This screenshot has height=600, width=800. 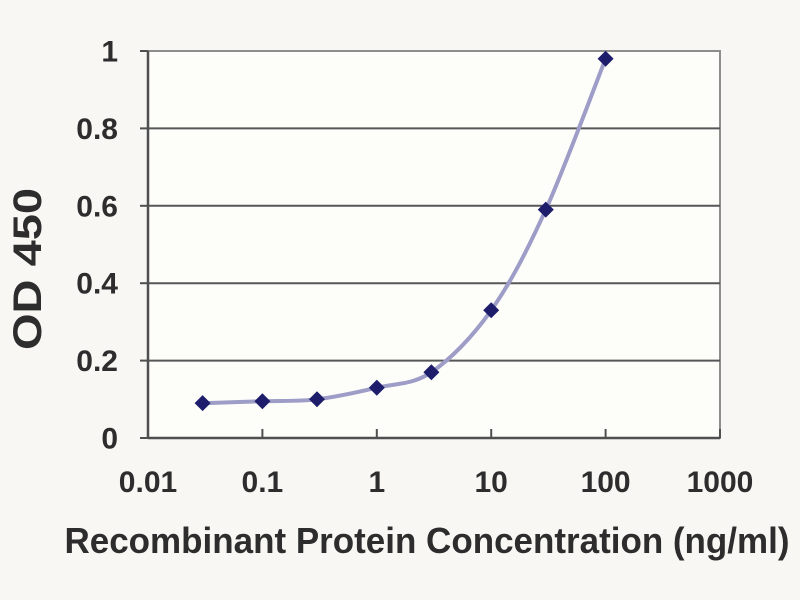 What do you see at coordinates (606, 482) in the screenshot?
I see `x-tick-label-100: 100` at bounding box center [606, 482].